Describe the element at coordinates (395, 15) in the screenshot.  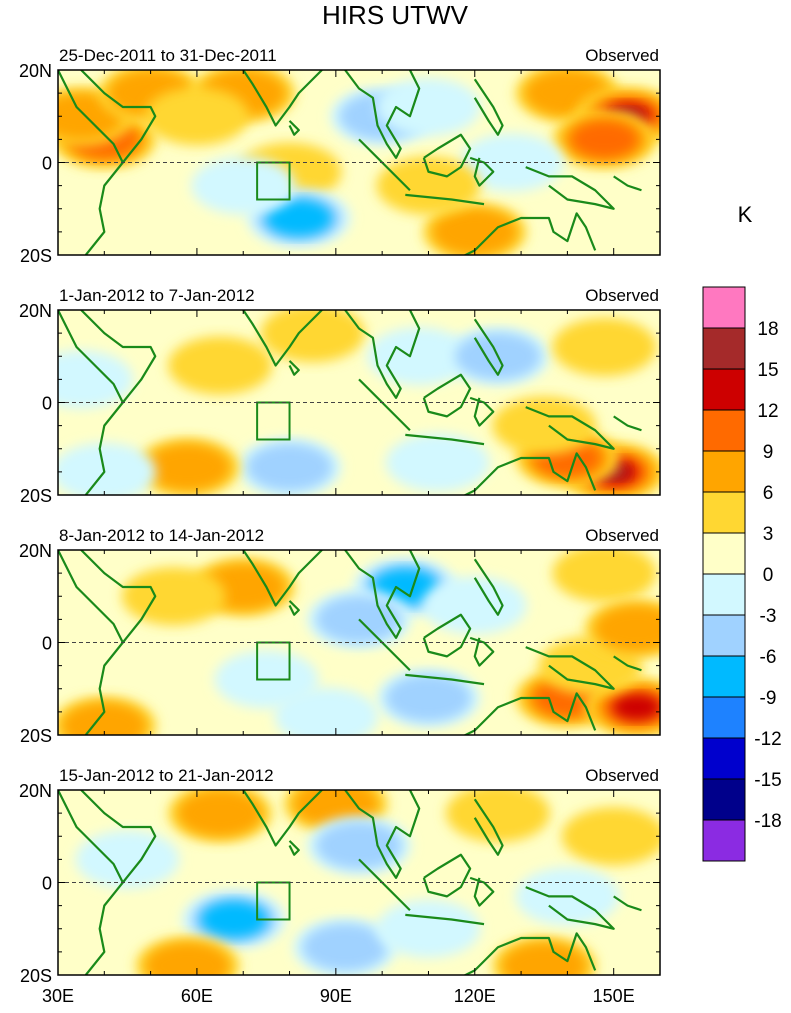
I see `figure-title: HIRS UTWV` at that location.